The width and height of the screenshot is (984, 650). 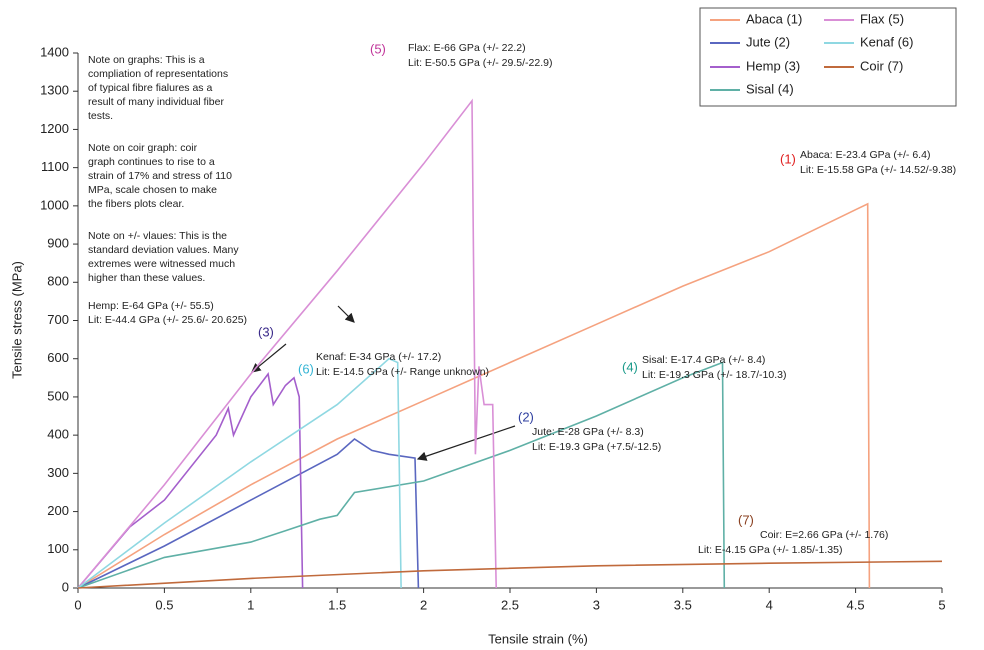 I want to click on note-text: the fibers plots clear., so click(x=136, y=204).